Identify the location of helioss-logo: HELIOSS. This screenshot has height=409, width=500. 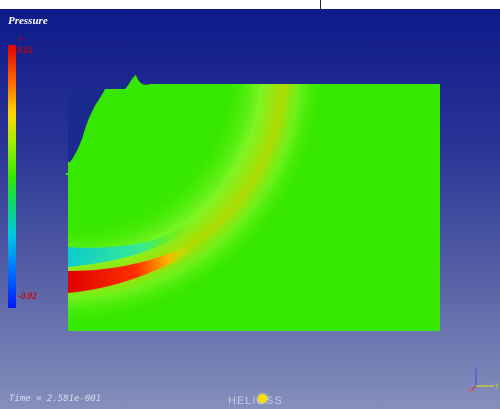
(255, 399).